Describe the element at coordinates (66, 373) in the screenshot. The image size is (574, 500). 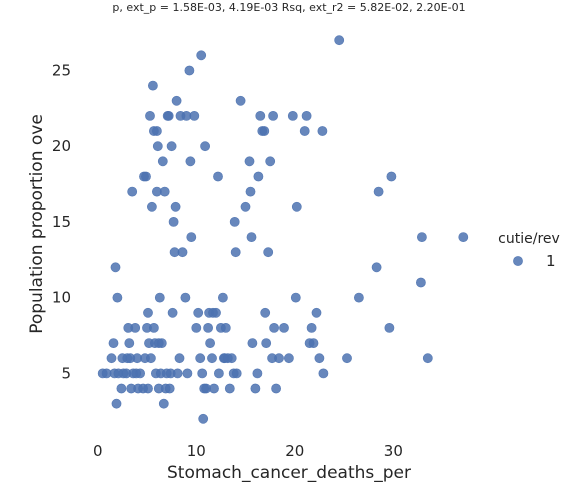
I see `y-tick-label: 5` at that location.